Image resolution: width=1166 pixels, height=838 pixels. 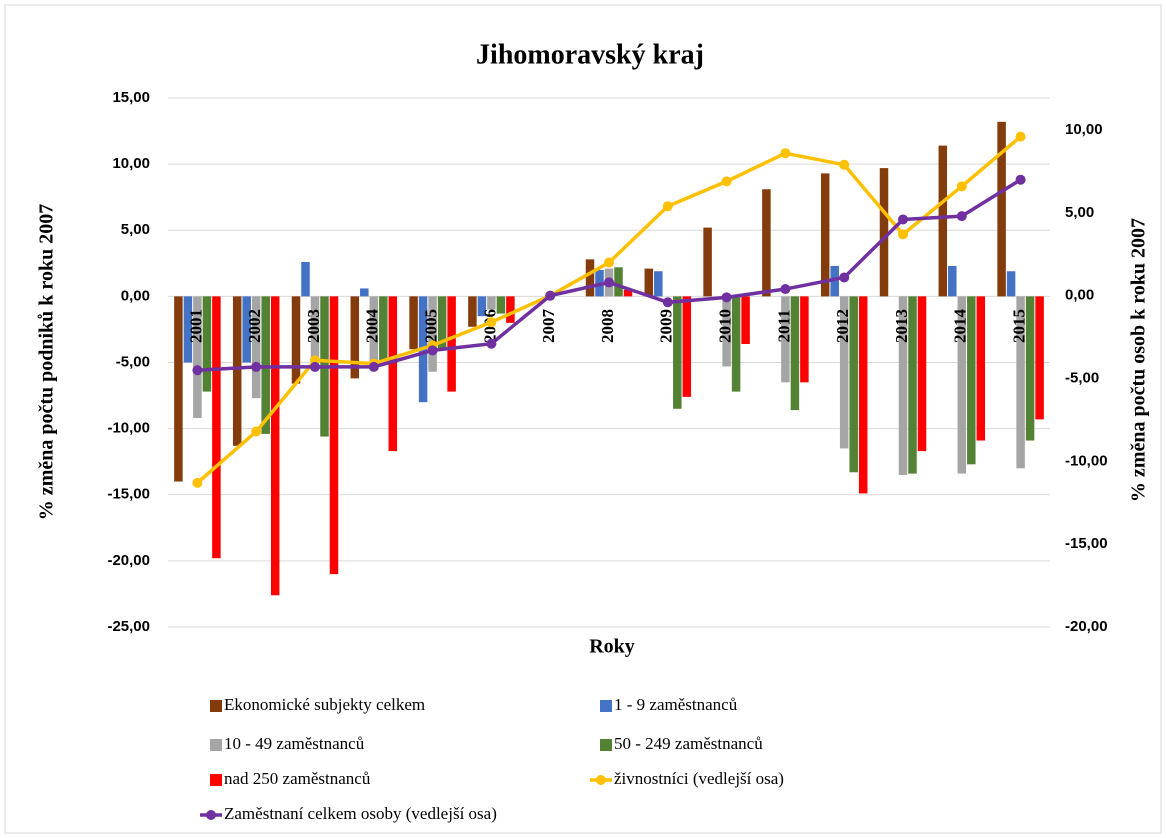 What do you see at coordinates (612, 647) in the screenshot?
I see `x-axis-title: Roky` at bounding box center [612, 647].